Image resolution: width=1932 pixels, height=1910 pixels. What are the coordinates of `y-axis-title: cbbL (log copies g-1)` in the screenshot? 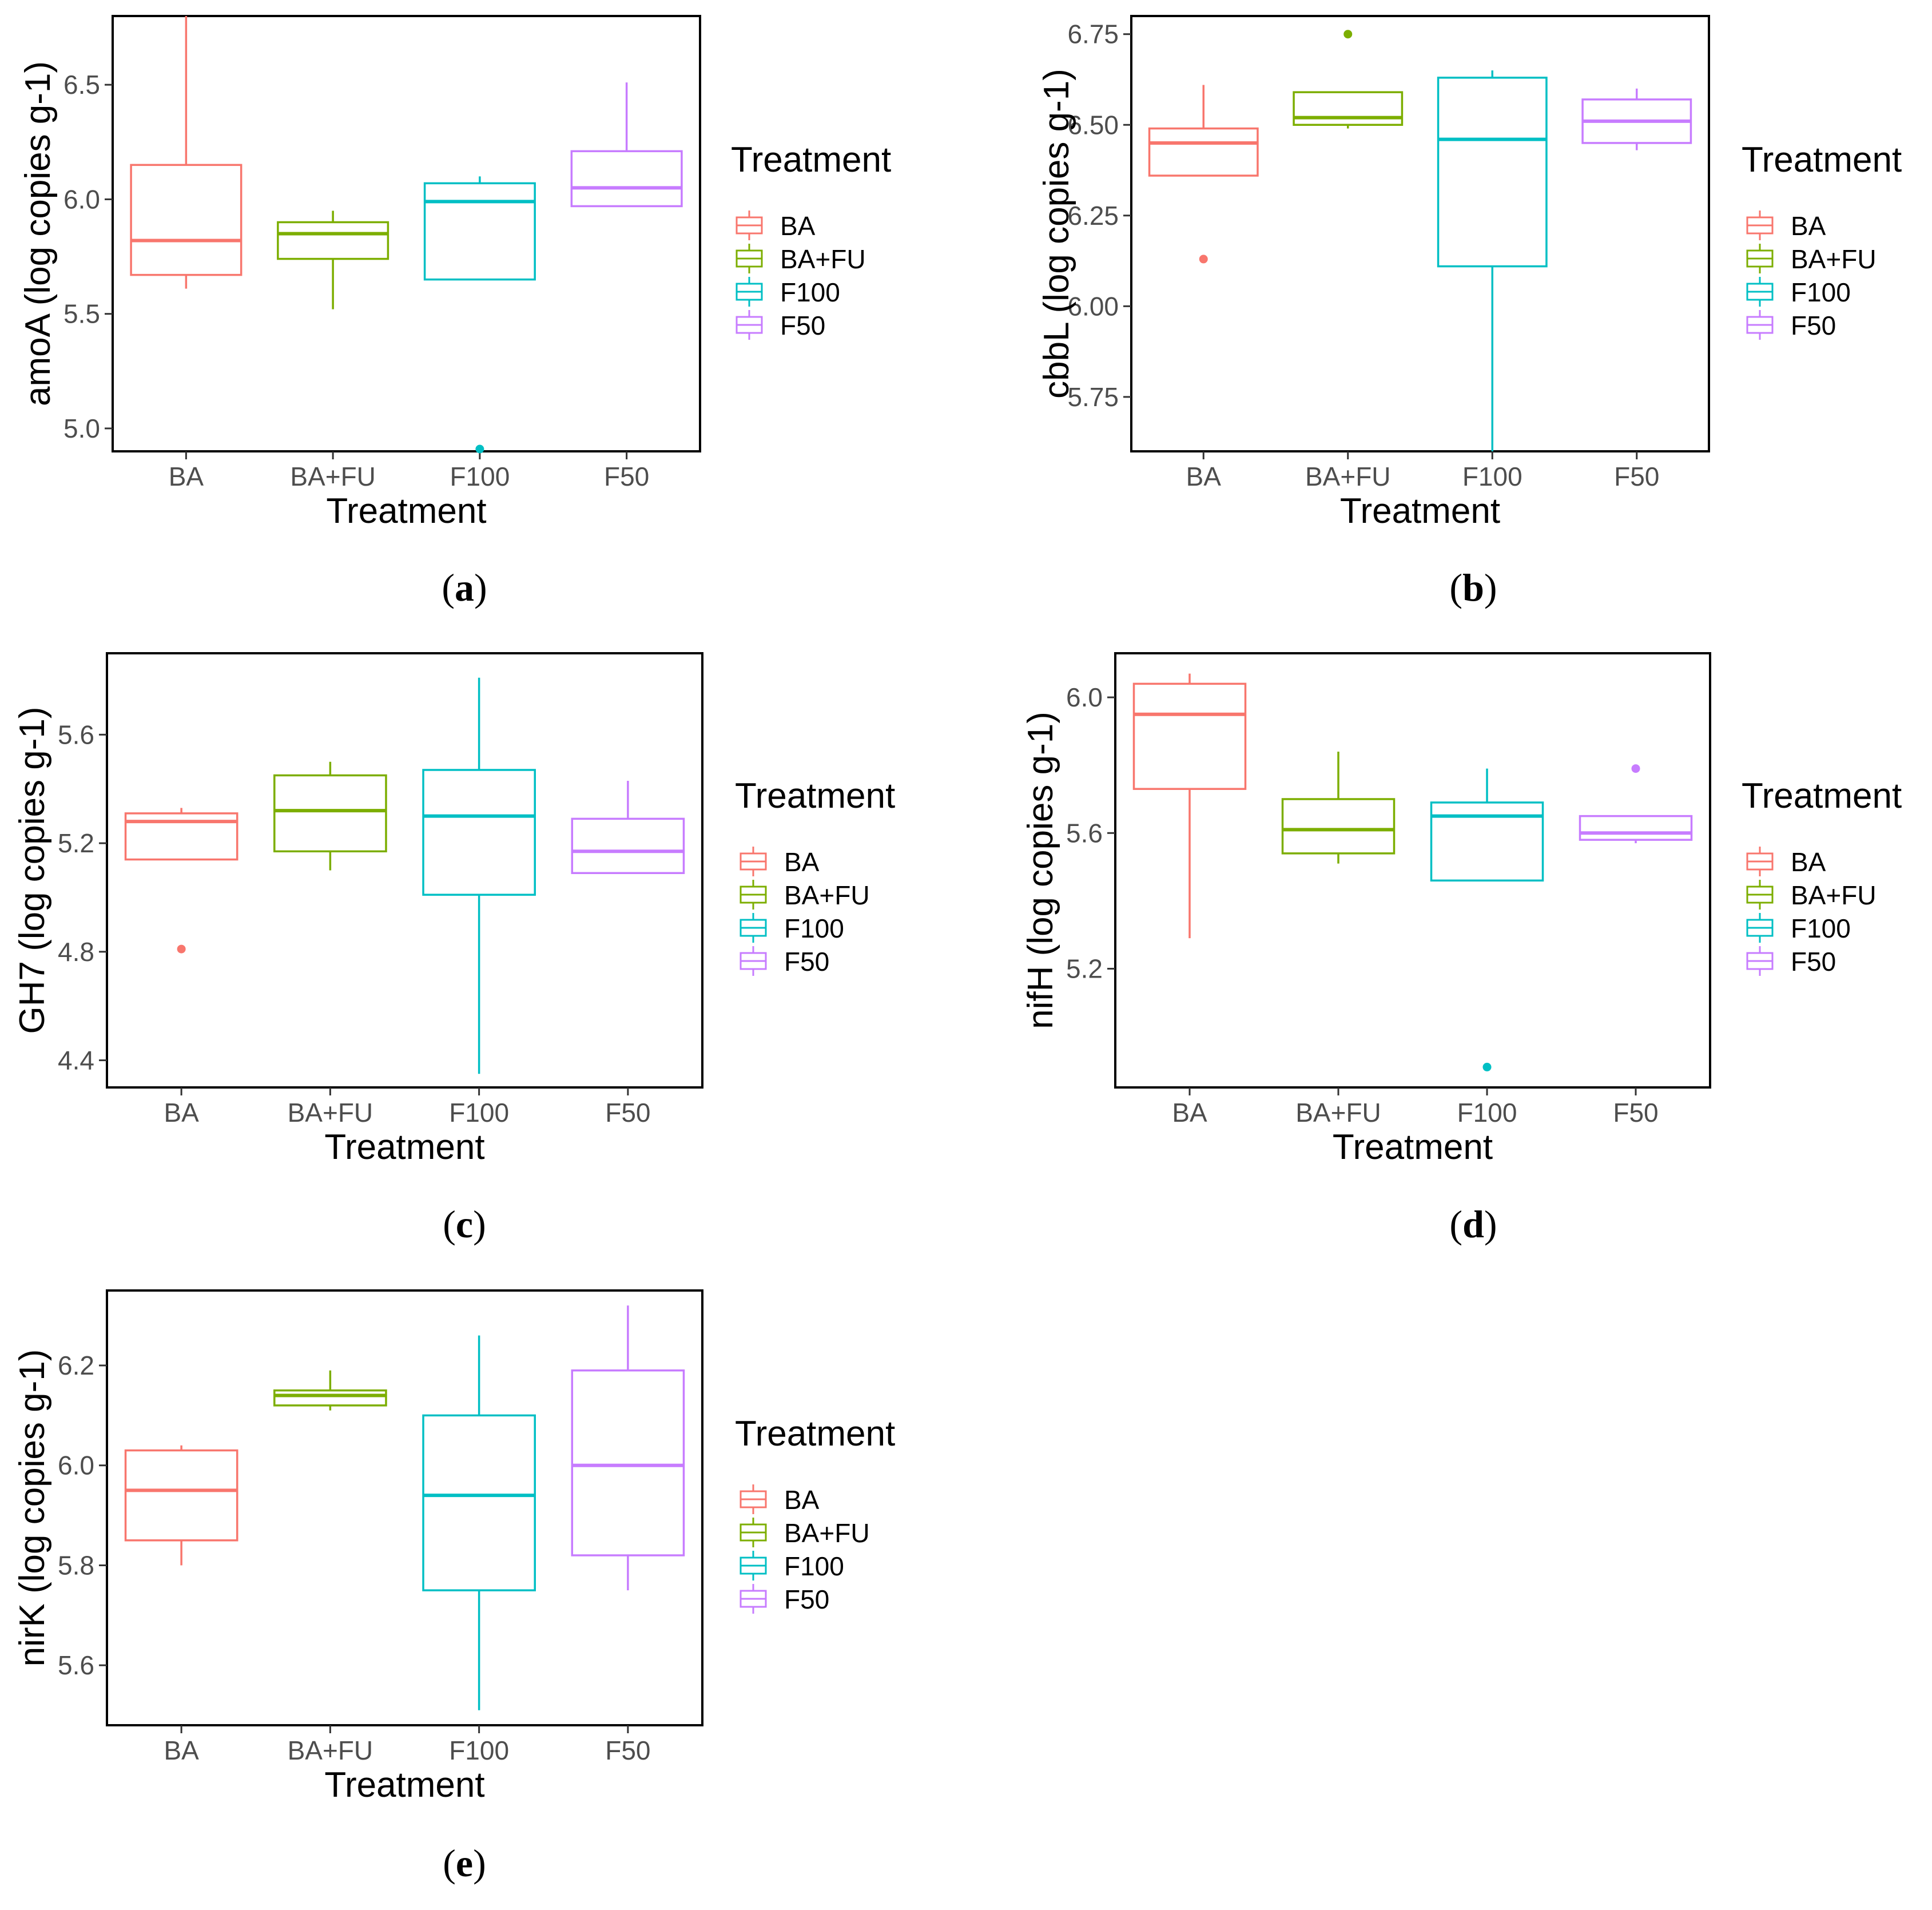 It's located at (1056, 234).